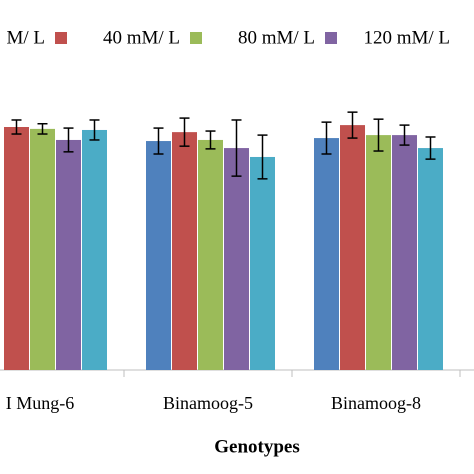  What do you see at coordinates (25, 37) in the screenshot?
I see `legend-label: M/ L` at bounding box center [25, 37].